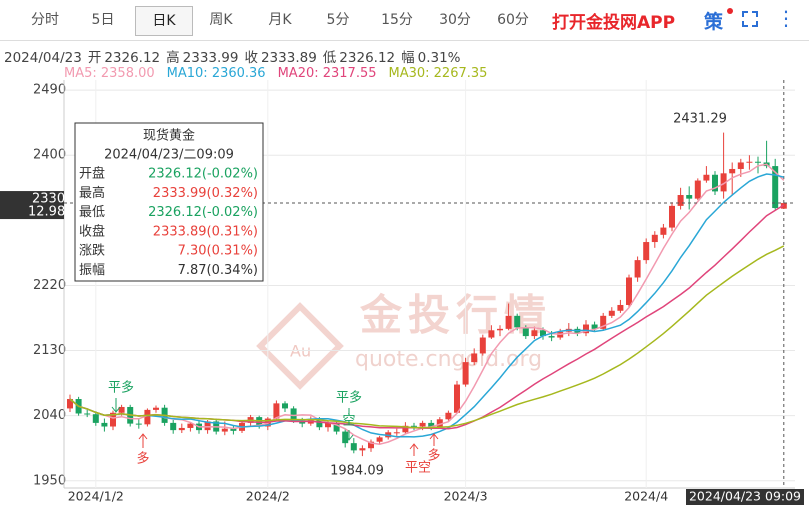  I want to click on tooltip-label: 开盘, so click(92, 174).